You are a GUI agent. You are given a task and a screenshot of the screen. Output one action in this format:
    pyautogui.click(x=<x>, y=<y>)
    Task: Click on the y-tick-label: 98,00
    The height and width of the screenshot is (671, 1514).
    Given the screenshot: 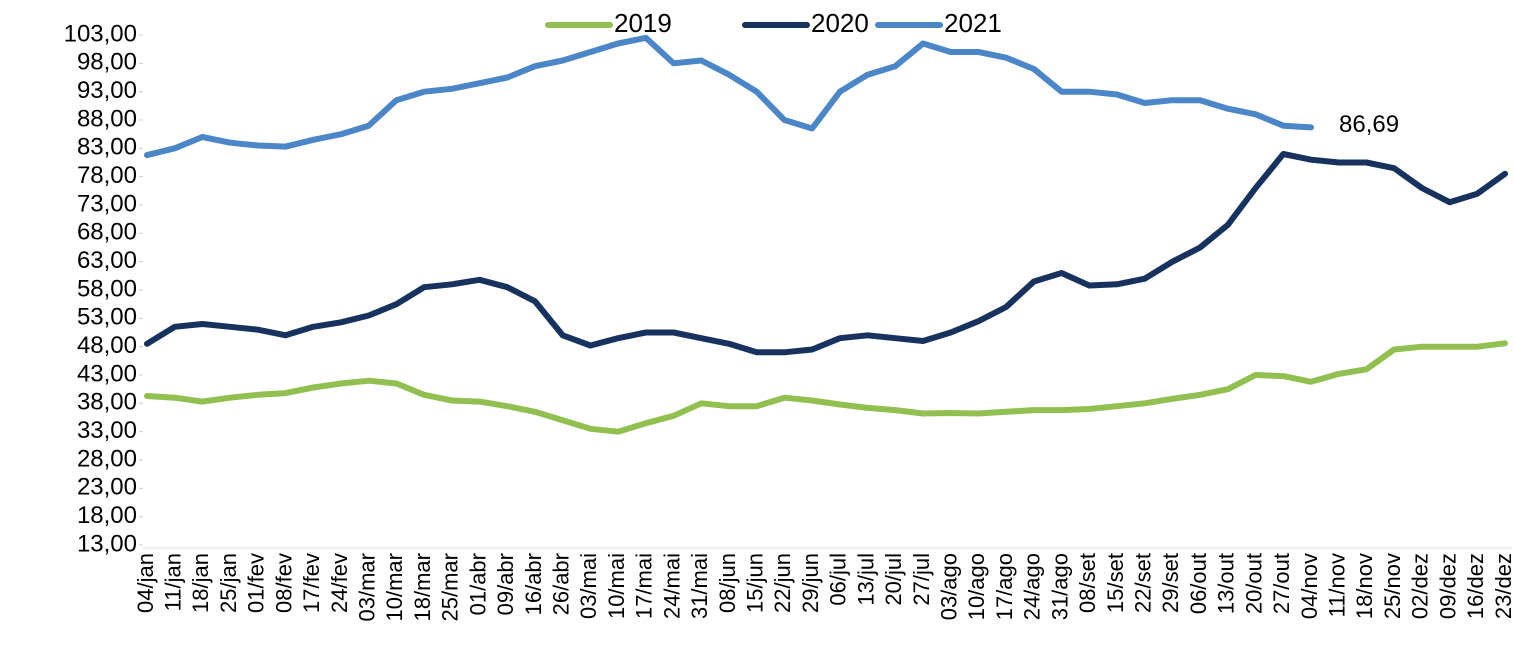 What is the action you would take?
    pyautogui.click(x=107, y=62)
    